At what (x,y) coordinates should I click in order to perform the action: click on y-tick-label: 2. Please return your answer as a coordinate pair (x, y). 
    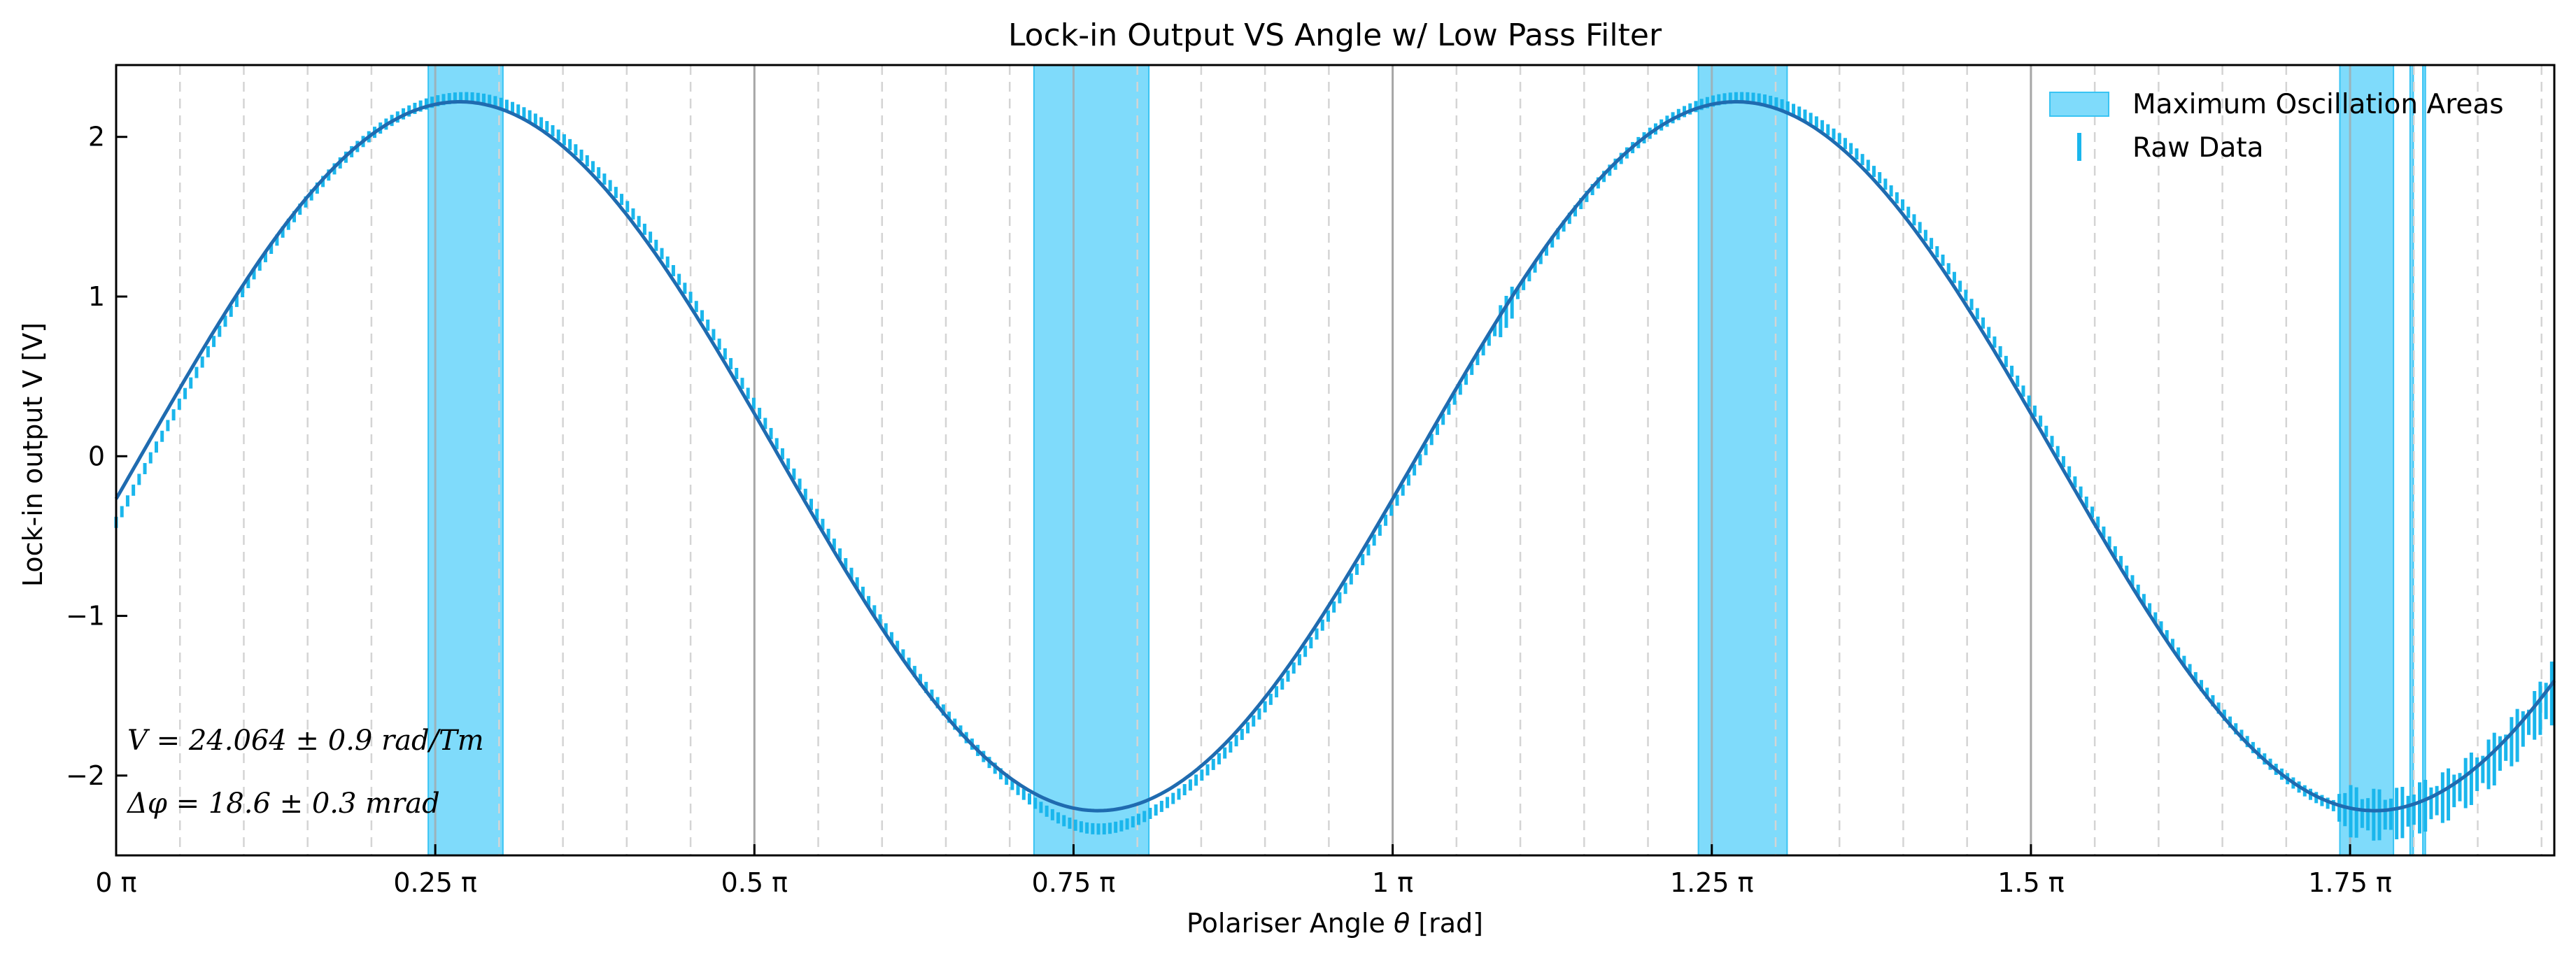
    Looking at the image, I should click on (96, 137).